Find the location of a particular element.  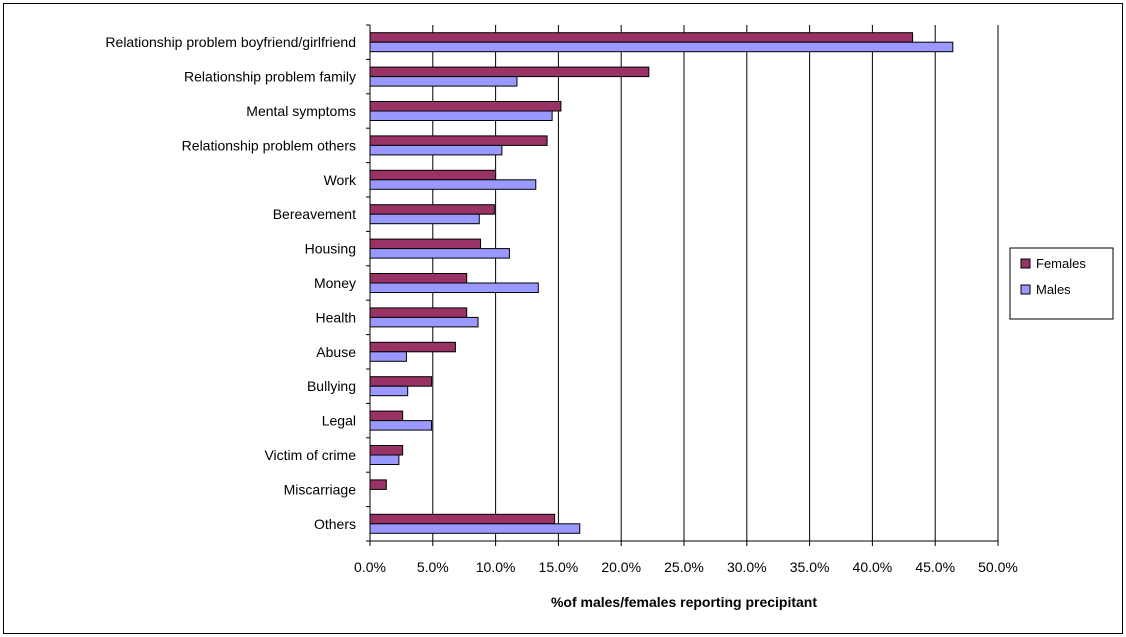

x-tick-label: 50.0% is located at coordinates (998, 567).